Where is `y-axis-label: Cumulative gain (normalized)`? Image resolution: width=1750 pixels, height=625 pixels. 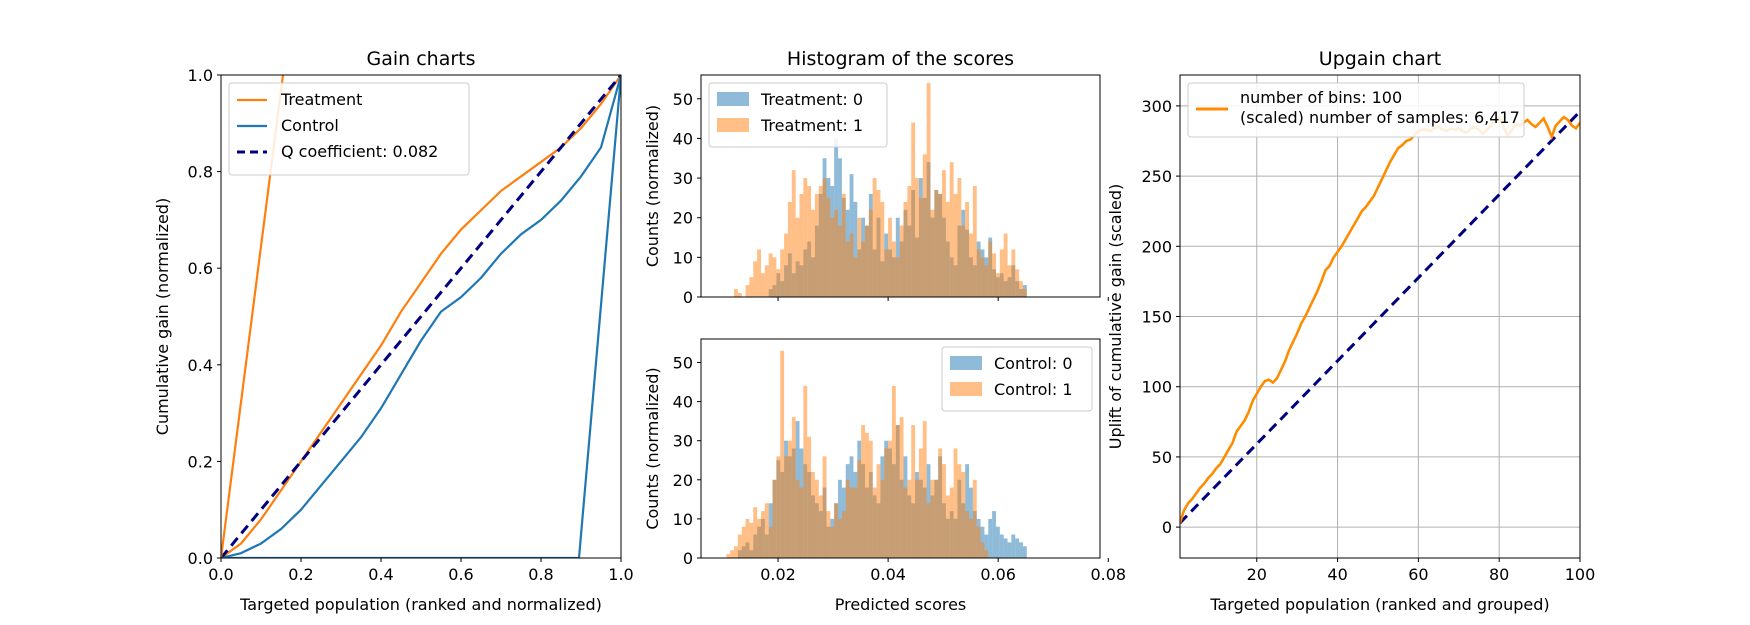 y-axis-label: Cumulative gain (normalized) is located at coordinates (162, 316).